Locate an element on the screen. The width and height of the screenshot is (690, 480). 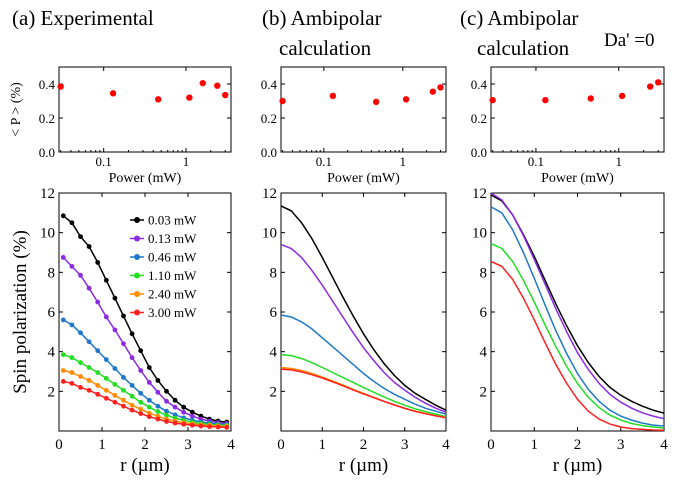
top-panel-a-ytick-label: 0.4 is located at coordinates (47, 84).